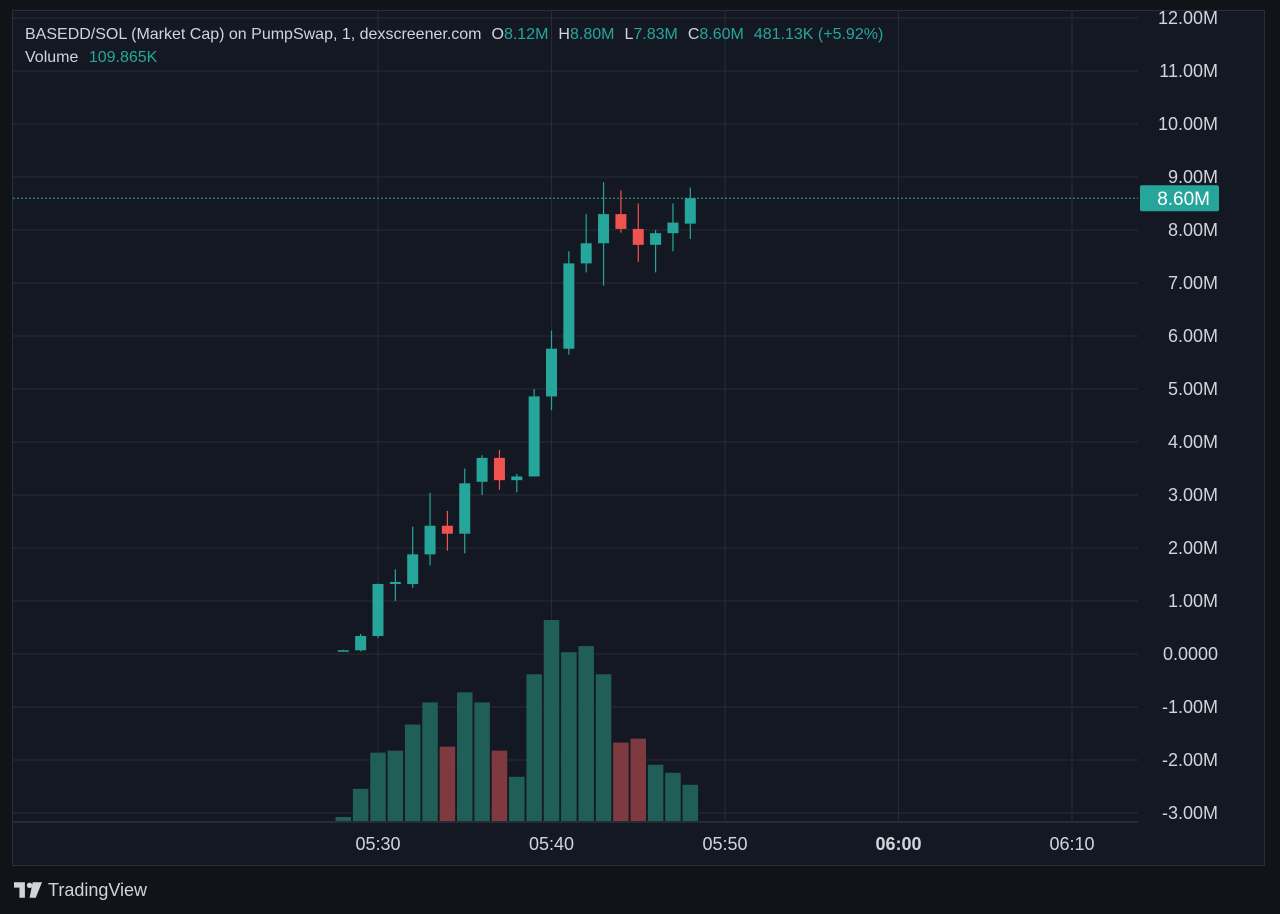 This screenshot has width=1280, height=914. I want to click on price-tick-label: 11.00M, so click(1188, 71).